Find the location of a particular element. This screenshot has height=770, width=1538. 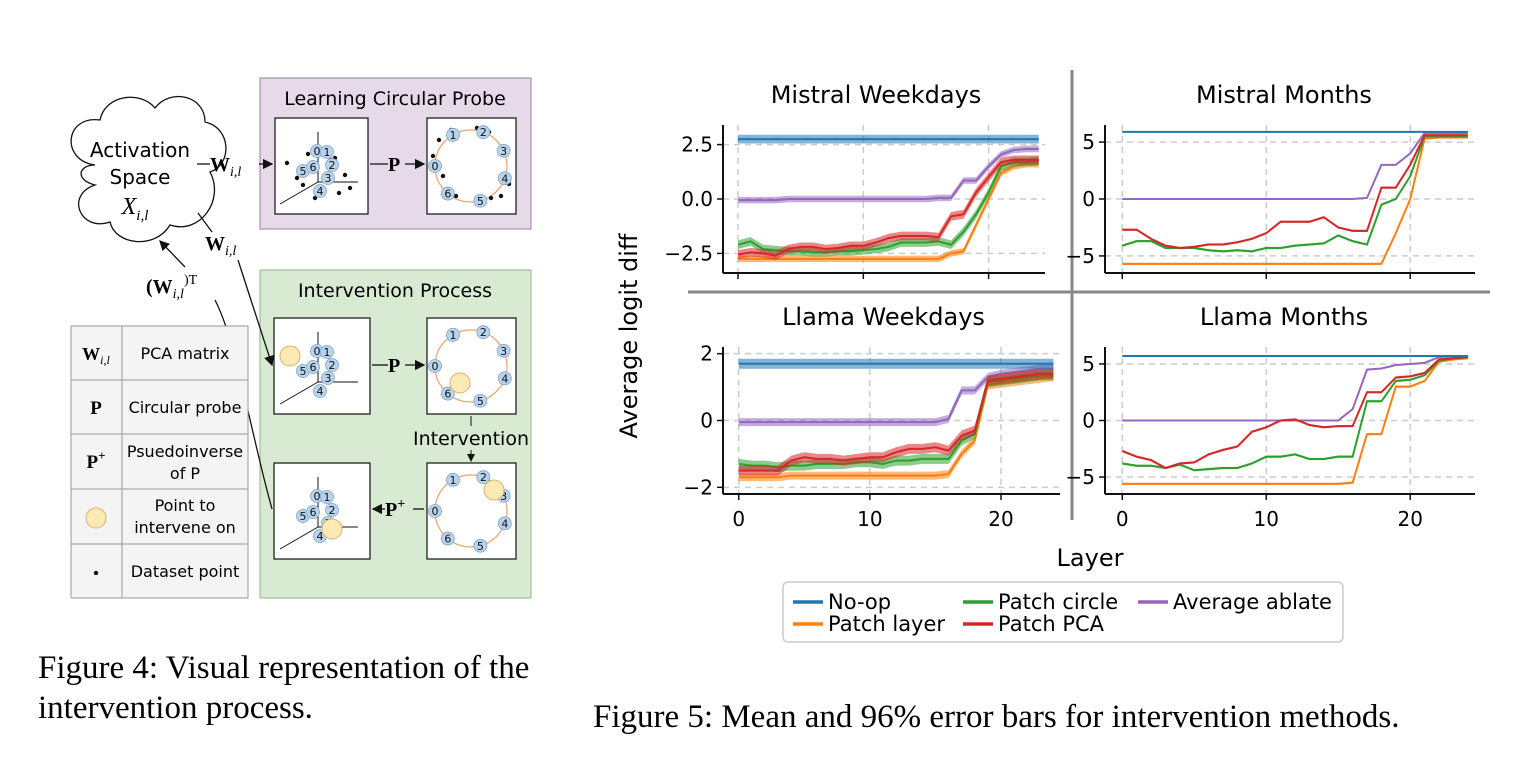

legend-symbol-pplus: P+ is located at coordinates (95, 460).